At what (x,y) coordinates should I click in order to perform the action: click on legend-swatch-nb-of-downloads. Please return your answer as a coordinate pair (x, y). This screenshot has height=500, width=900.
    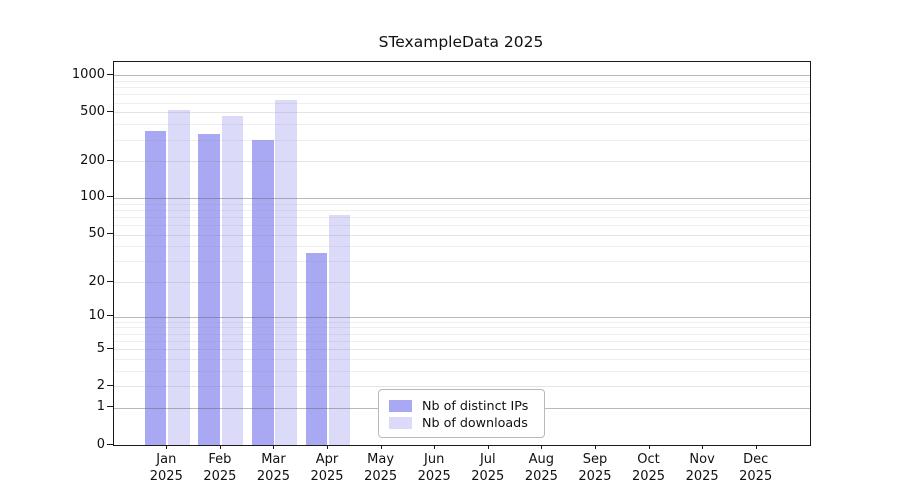
    Looking at the image, I should click on (400, 422).